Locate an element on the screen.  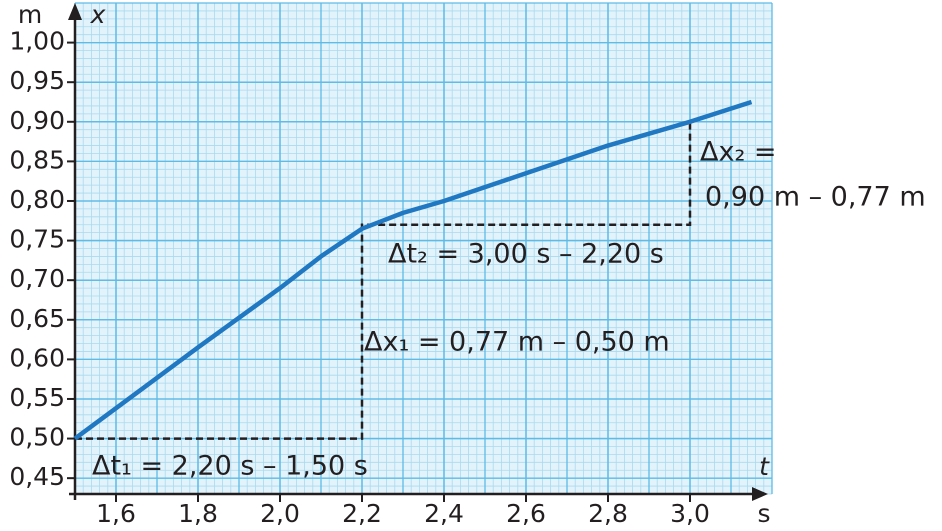
y-tick-label: 0,50 is located at coordinates (37, 437).